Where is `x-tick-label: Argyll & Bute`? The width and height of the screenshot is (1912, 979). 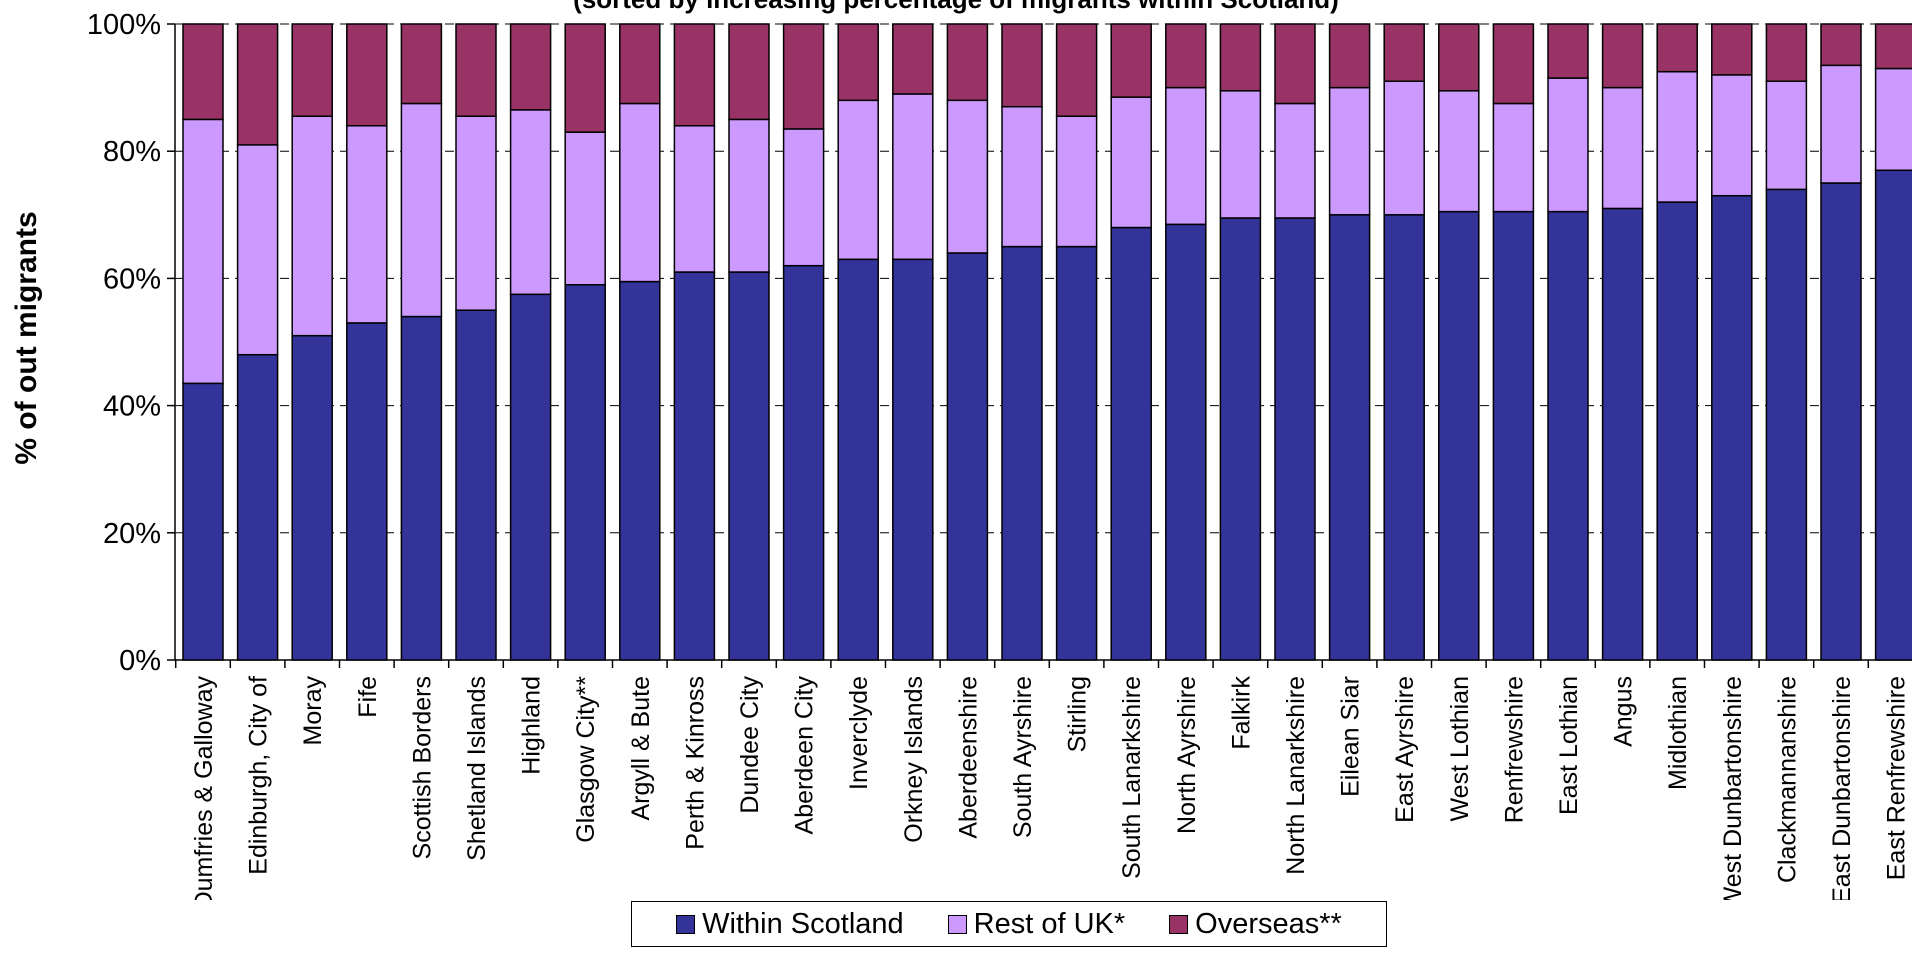 x-tick-label: Argyll & Bute is located at coordinates (641, 748).